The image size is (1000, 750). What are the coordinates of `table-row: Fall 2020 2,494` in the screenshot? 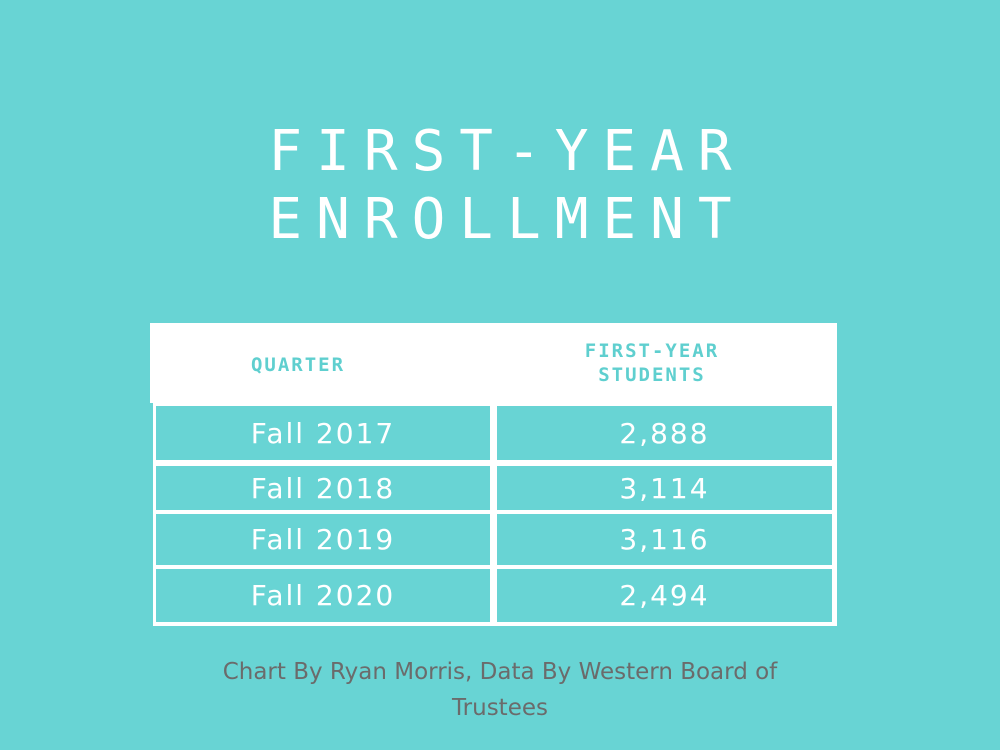 It's located at (495, 595).